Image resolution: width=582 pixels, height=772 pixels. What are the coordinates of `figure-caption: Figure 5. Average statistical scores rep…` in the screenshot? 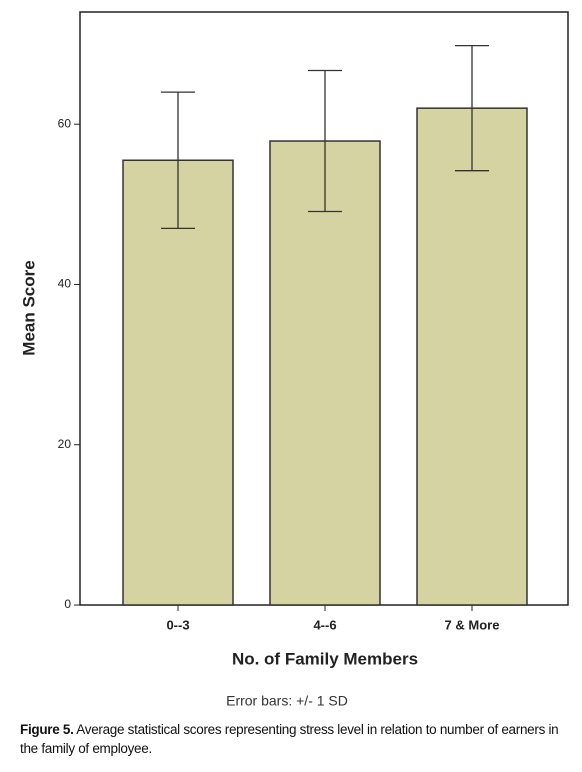 It's located at (298, 739).